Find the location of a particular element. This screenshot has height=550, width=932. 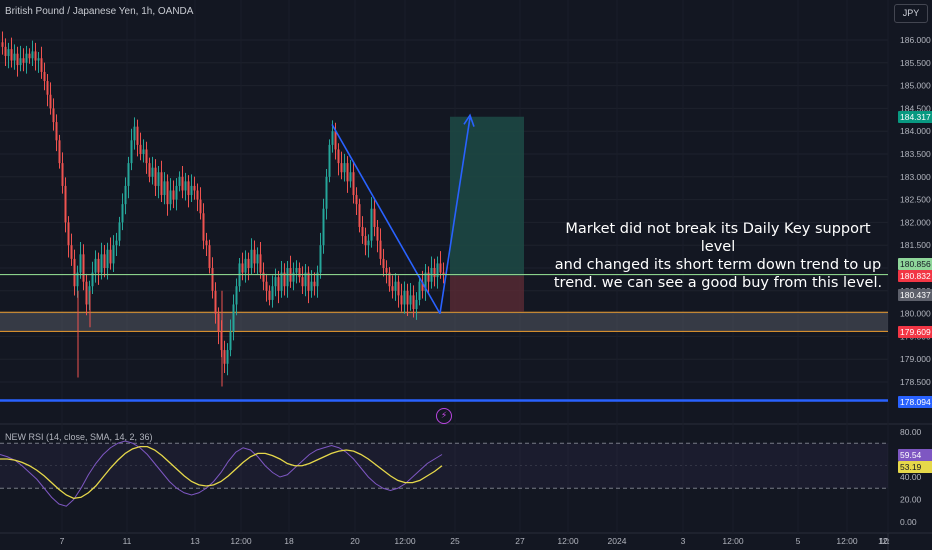

price-tick-label: 183.000 is located at coordinates (915, 177).